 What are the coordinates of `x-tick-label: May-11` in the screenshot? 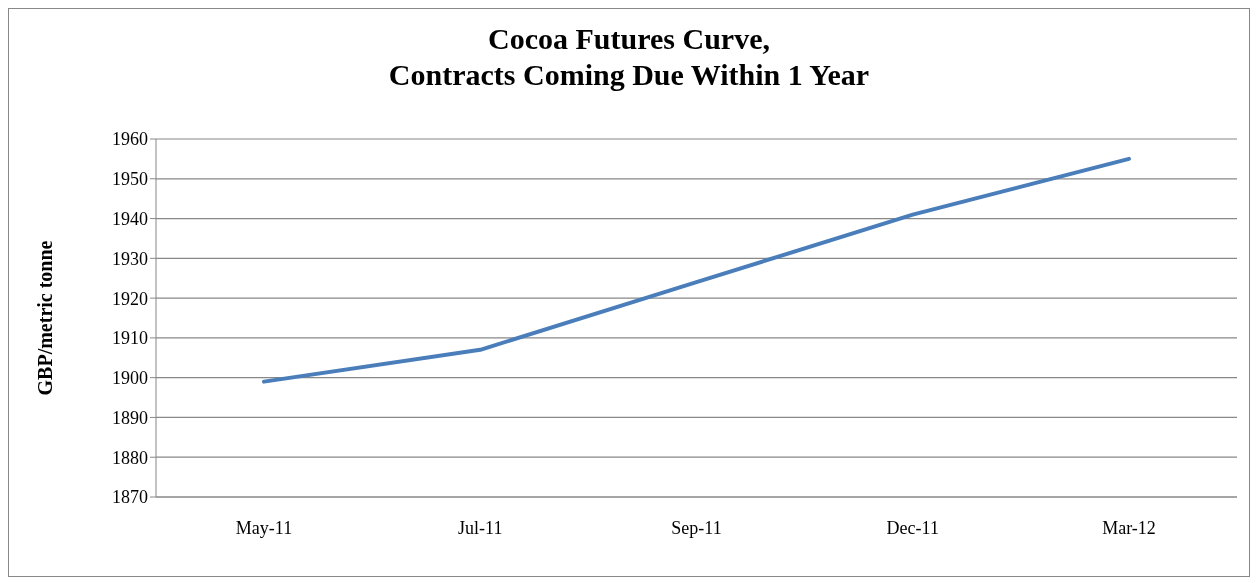 It's located at (264, 527).